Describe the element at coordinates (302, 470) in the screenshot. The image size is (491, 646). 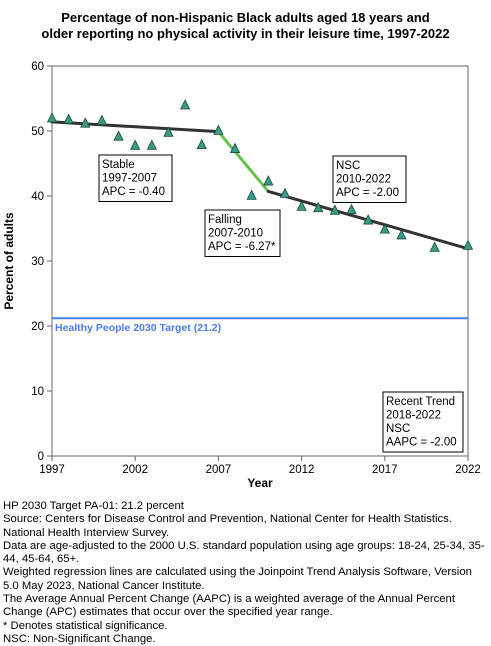
I see `x-tick-label: 2012` at that location.